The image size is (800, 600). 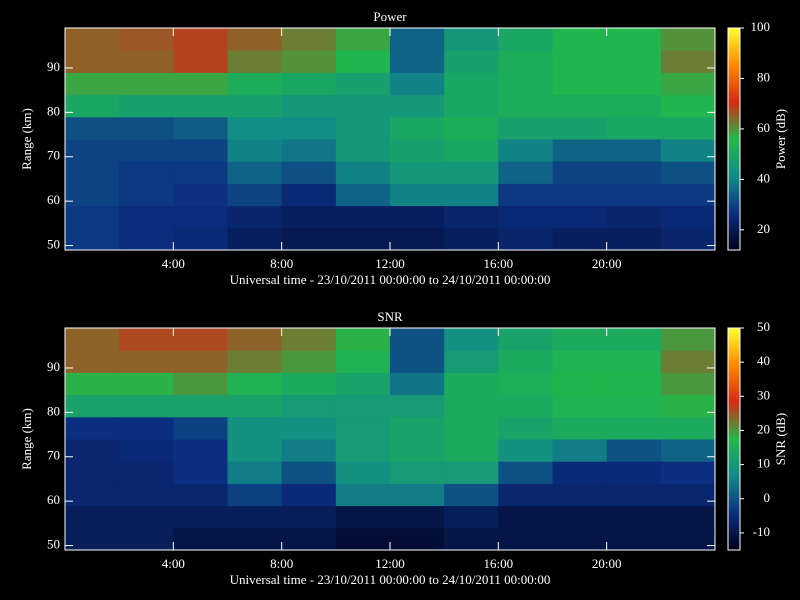 I want to click on y-tick-label: 90, so click(x=53, y=366).